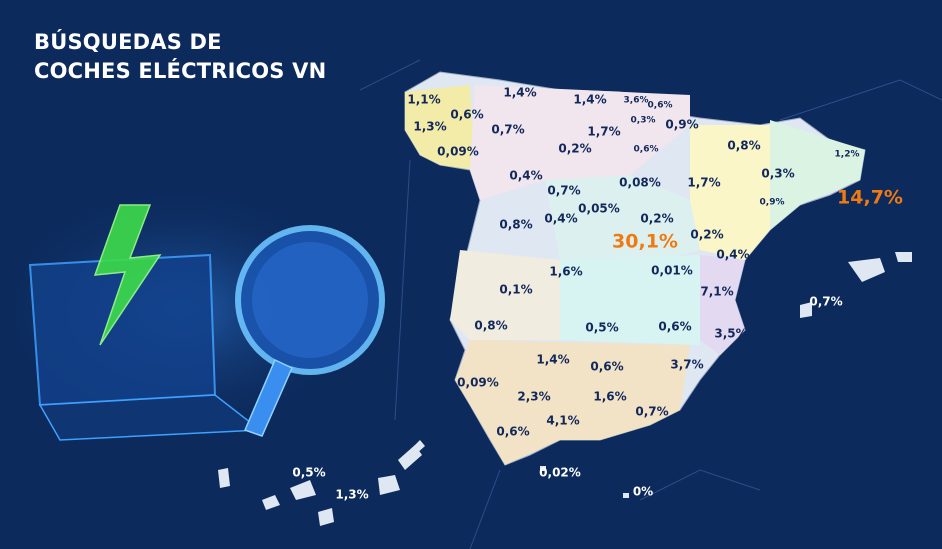  Describe the element at coordinates (636, 101) in the screenshot. I see `region-label: 3,6%` at that location.